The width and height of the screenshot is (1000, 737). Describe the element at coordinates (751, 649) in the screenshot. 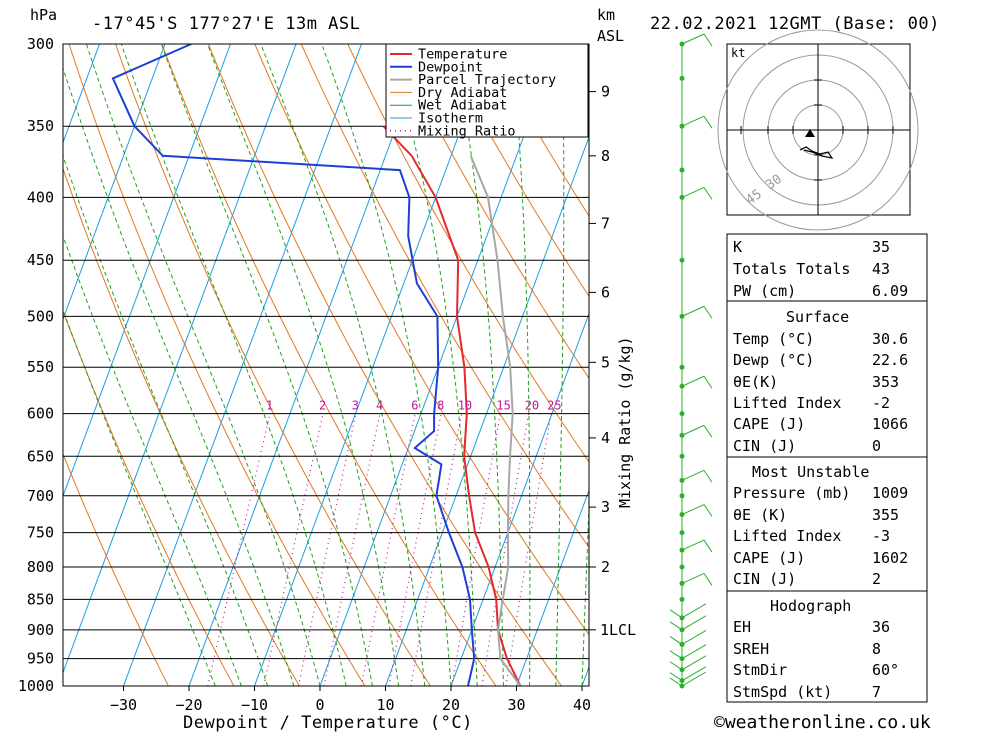

I see `hodo-row-label: SREH` at that location.